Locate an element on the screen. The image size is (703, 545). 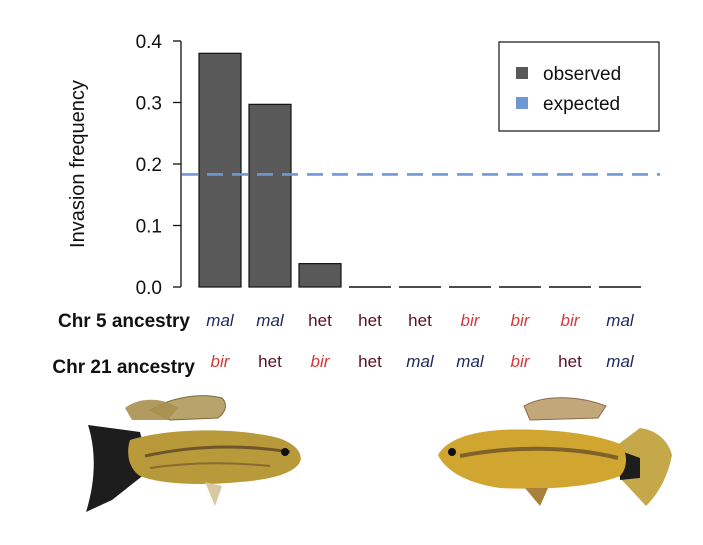
chr5-genotype-5: het is located at coordinates (420, 320).